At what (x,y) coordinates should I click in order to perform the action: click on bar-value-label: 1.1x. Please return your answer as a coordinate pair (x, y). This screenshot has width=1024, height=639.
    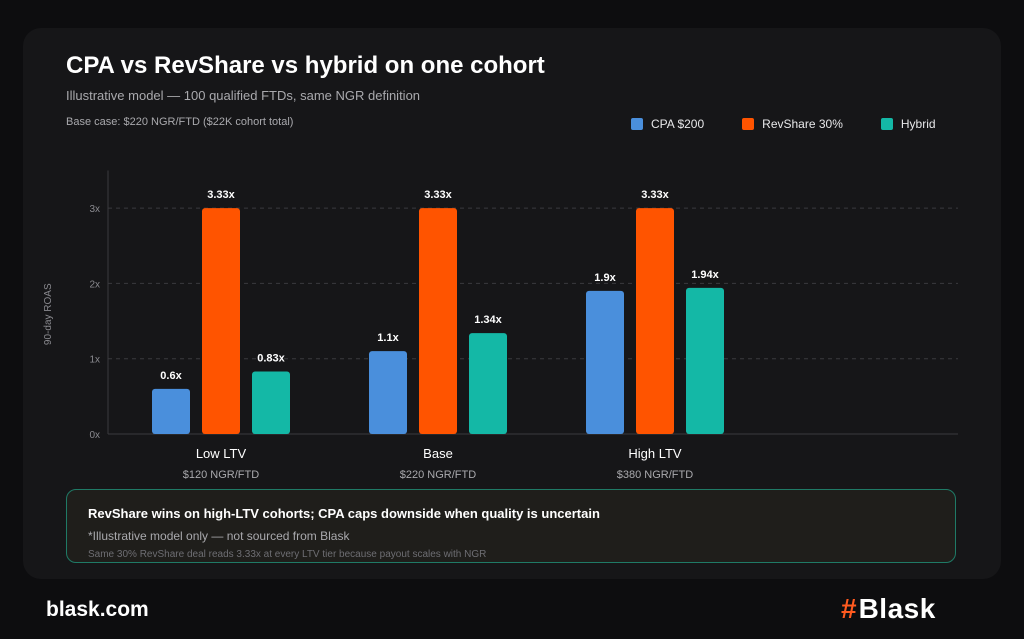
    Looking at the image, I should click on (388, 338).